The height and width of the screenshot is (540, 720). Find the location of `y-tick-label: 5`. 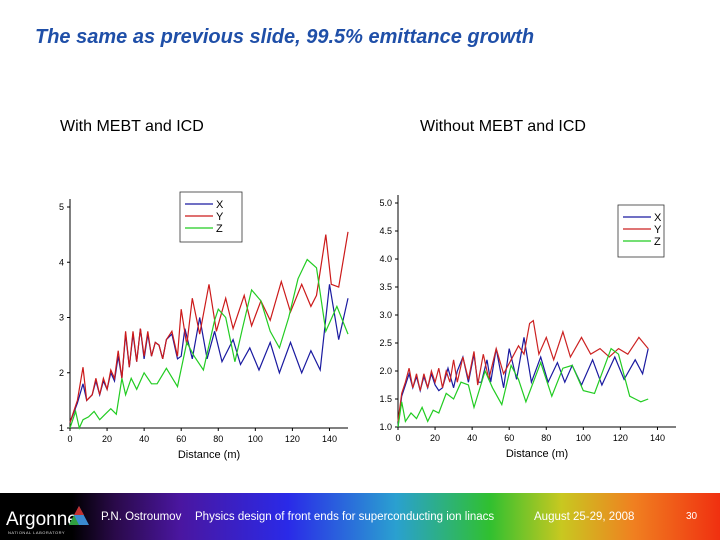

y-tick-label: 5 is located at coordinates (61, 207).